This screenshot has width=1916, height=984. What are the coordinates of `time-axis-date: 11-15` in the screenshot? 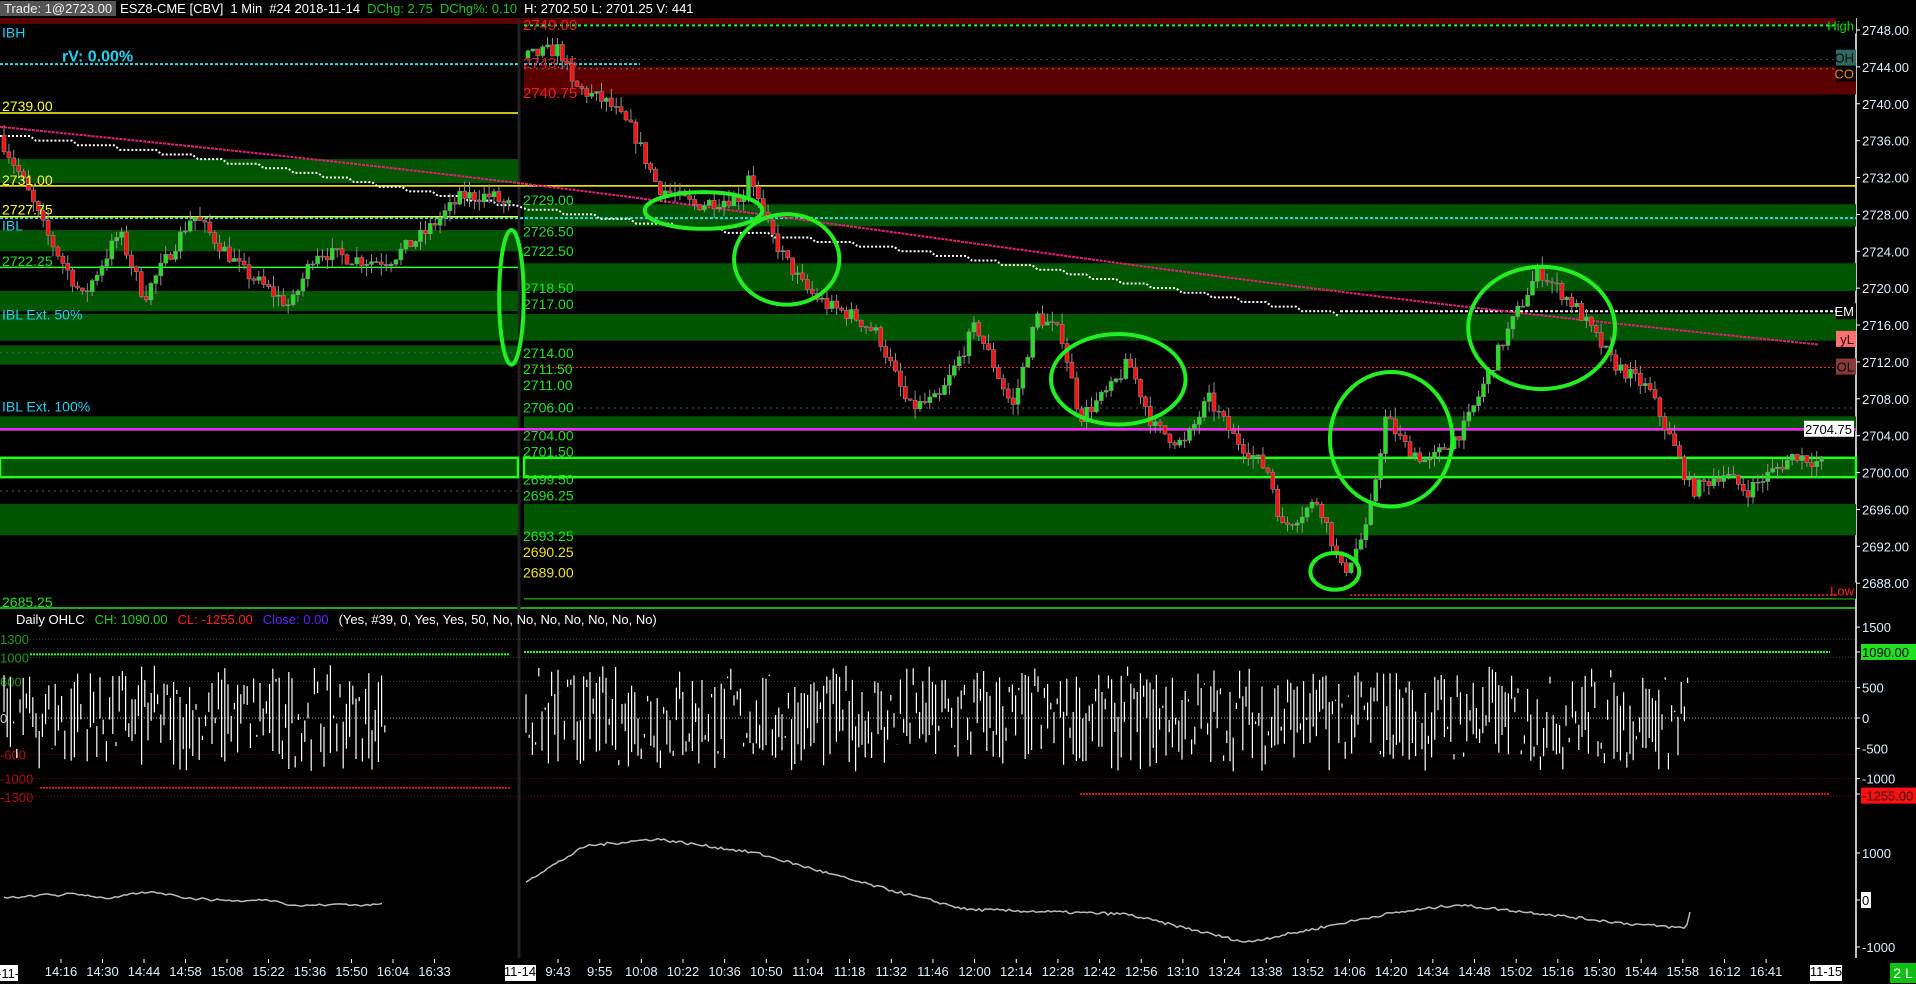 It's located at (1826, 971).